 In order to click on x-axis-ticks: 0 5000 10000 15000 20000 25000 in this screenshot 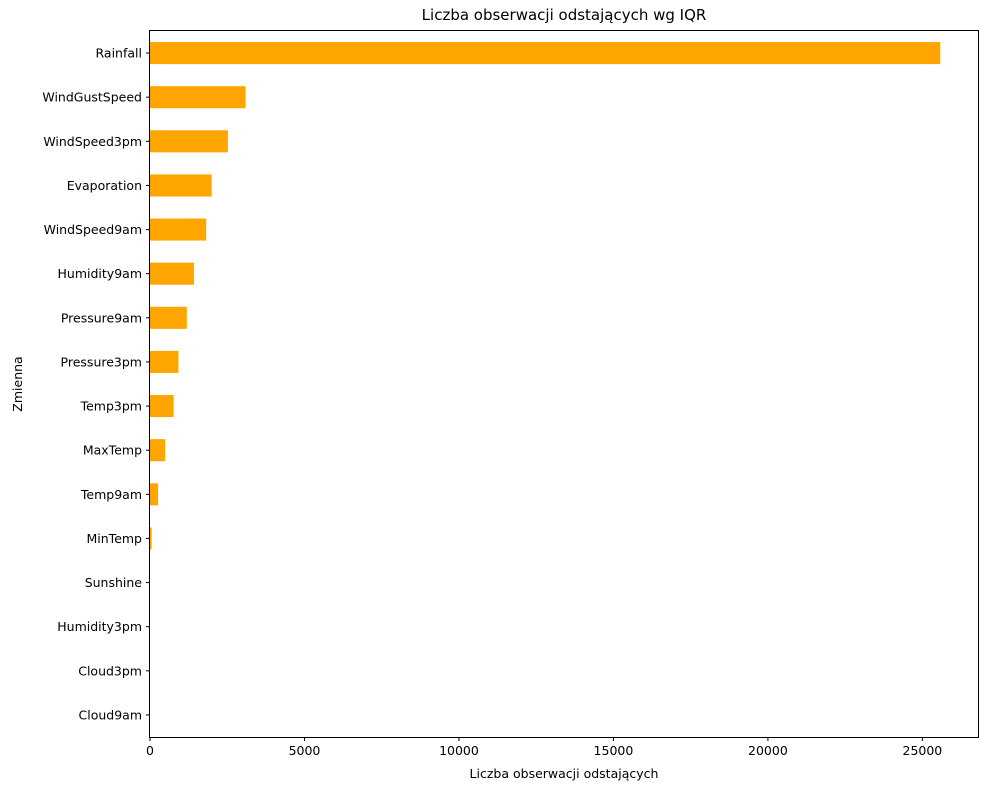, I will do `click(544, 747)`.